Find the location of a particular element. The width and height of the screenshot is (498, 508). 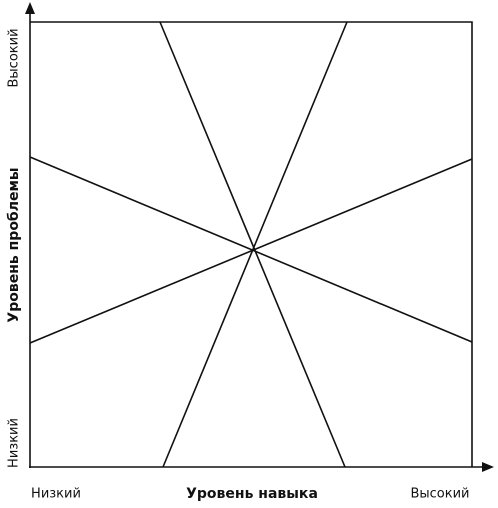

x-axis-title: Уровень навыка is located at coordinates (252, 494).